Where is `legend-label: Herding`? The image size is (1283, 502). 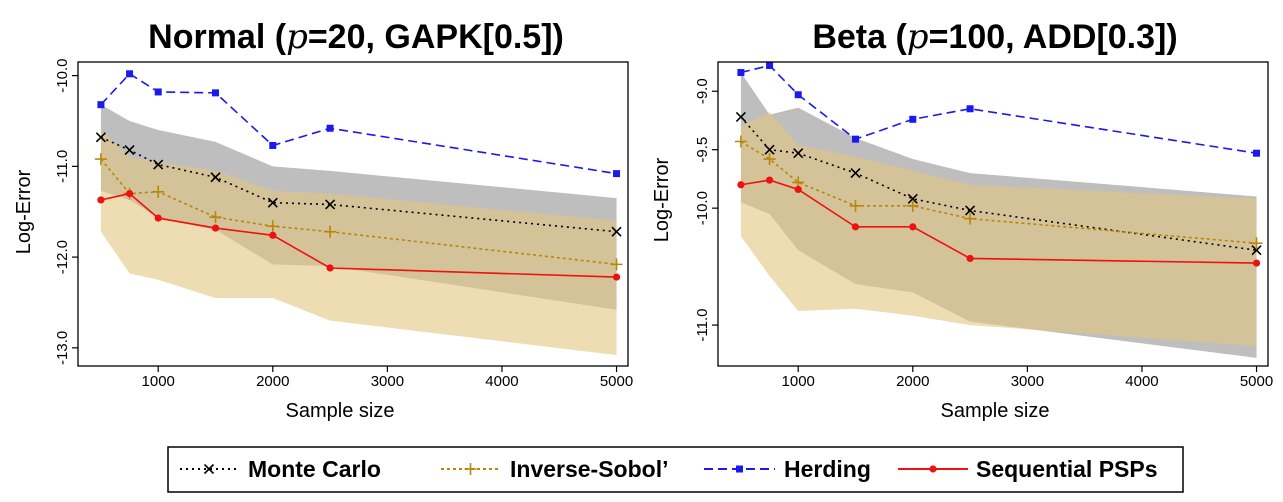 legend-label: Herding is located at coordinates (827, 469).